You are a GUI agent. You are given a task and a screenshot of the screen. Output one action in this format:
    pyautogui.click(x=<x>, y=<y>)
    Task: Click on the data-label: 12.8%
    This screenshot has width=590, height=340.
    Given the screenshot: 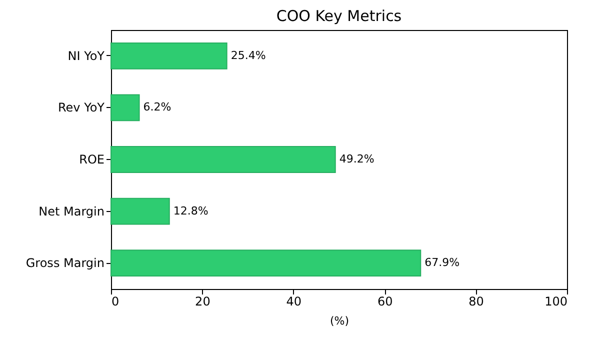 What is the action you would take?
    pyautogui.click(x=190, y=211)
    